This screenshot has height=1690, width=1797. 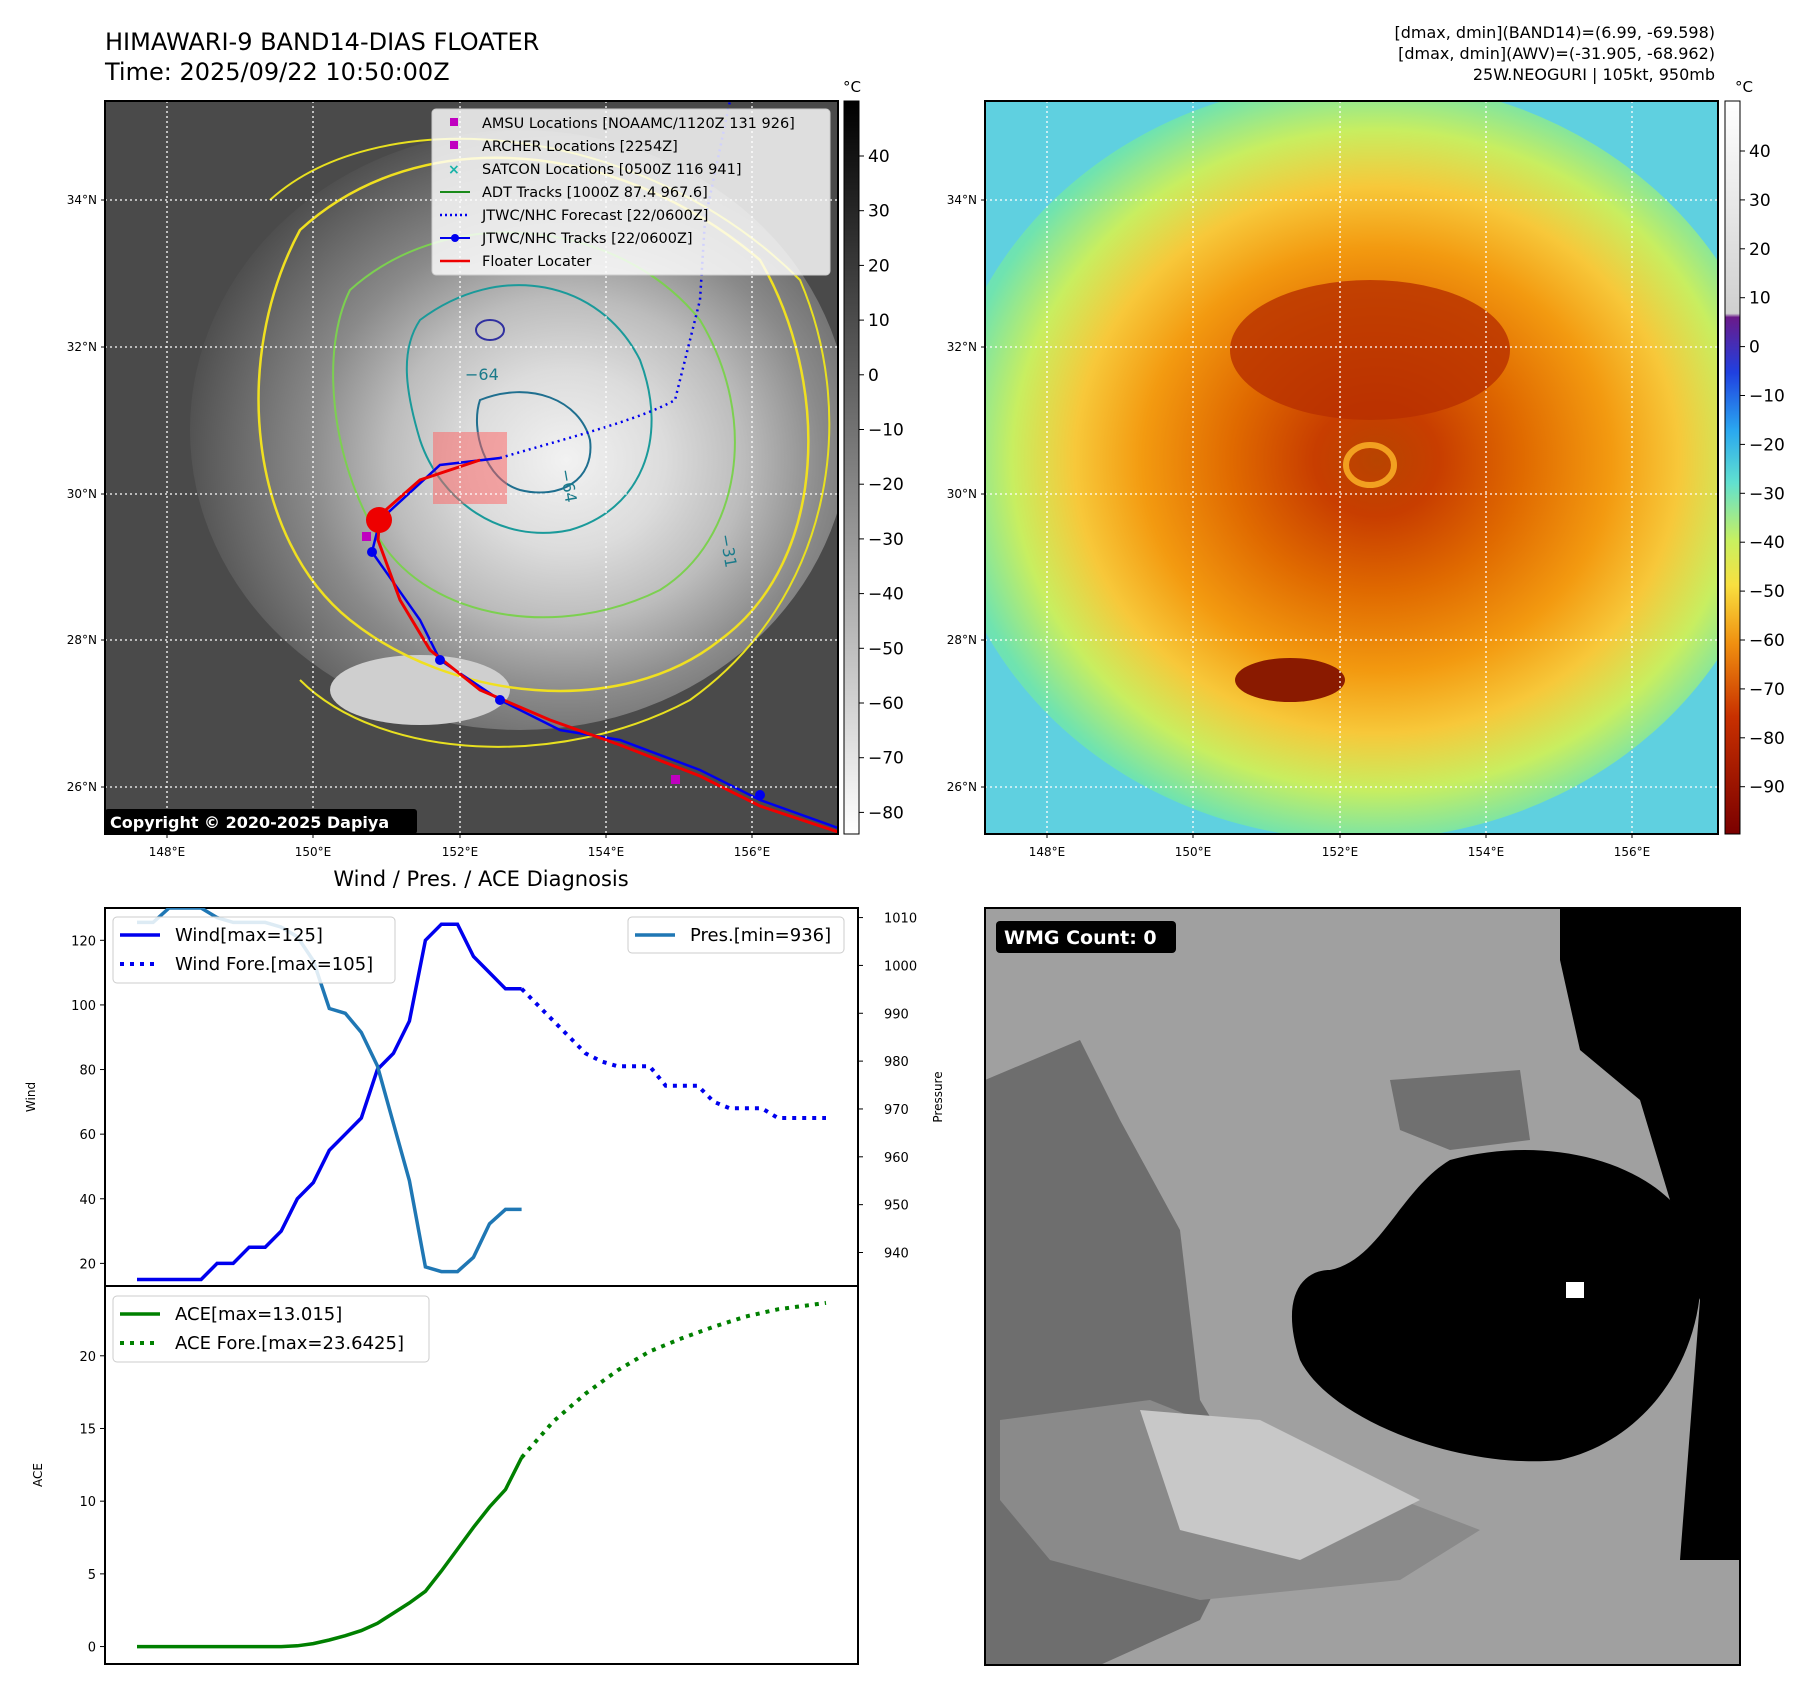 I want to click on copyright-text: Copyright © 2020-2025 Dapiya, so click(x=249, y=822).